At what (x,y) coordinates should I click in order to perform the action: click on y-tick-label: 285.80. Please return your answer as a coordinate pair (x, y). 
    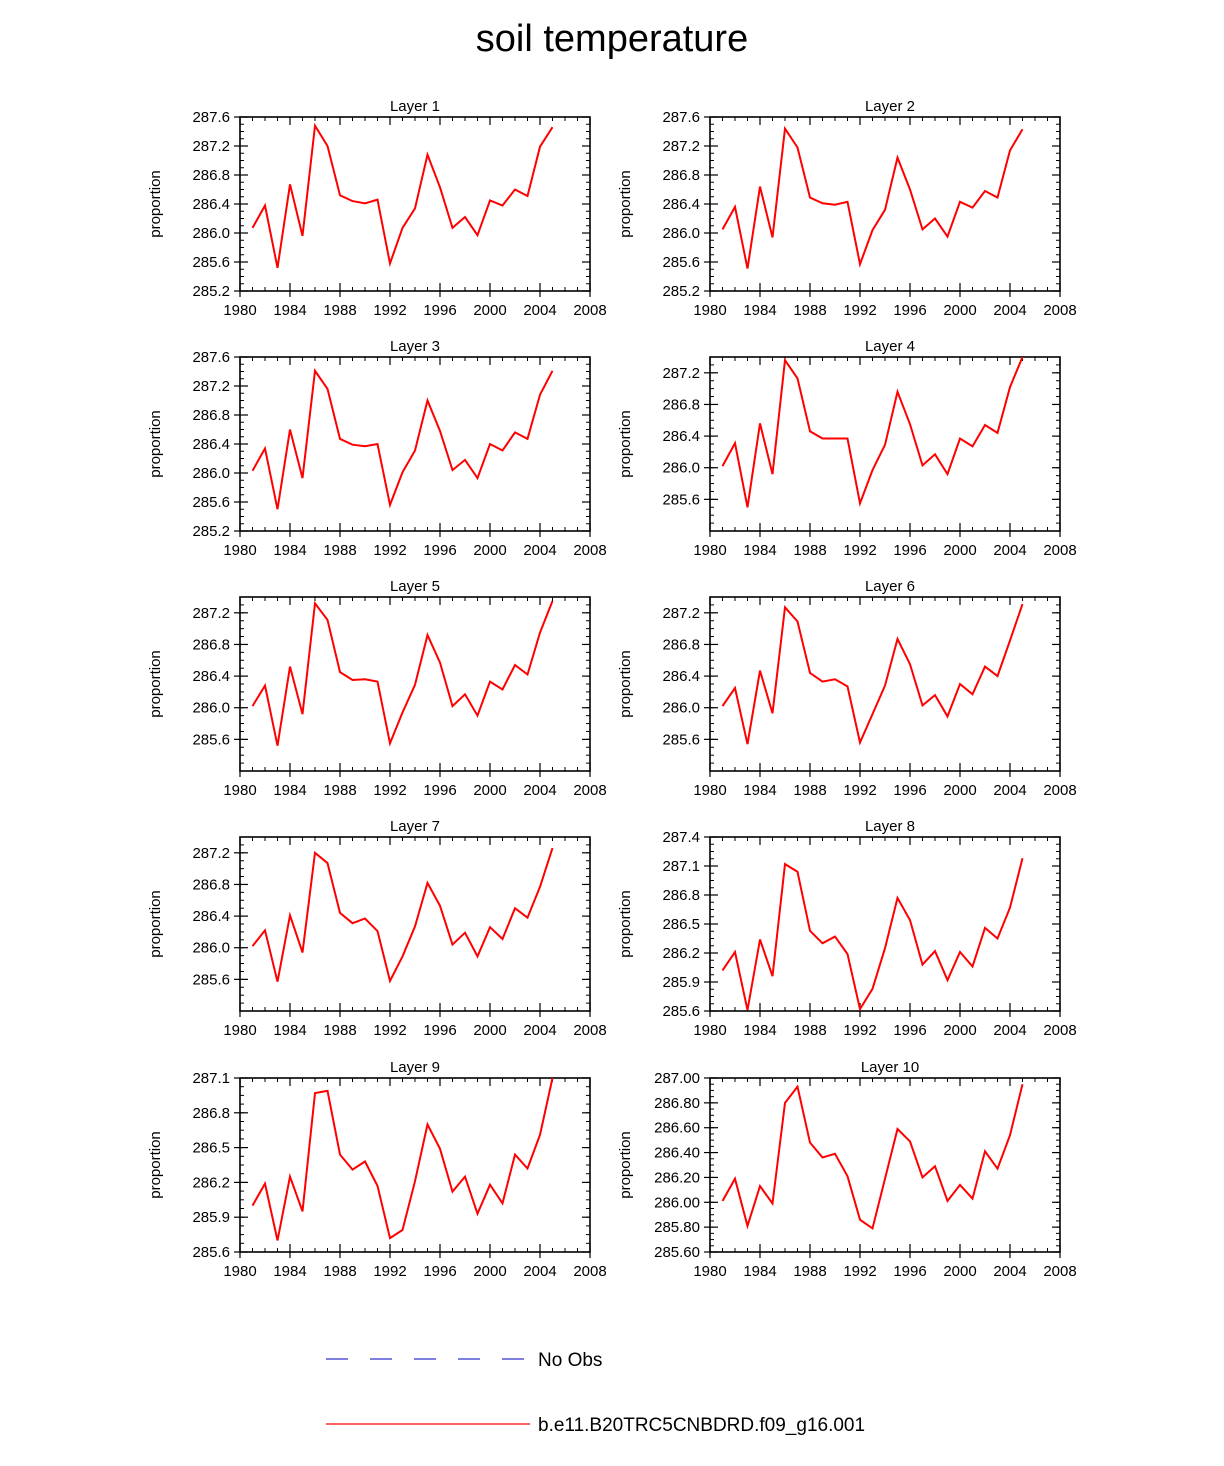
    Looking at the image, I should click on (677, 1227).